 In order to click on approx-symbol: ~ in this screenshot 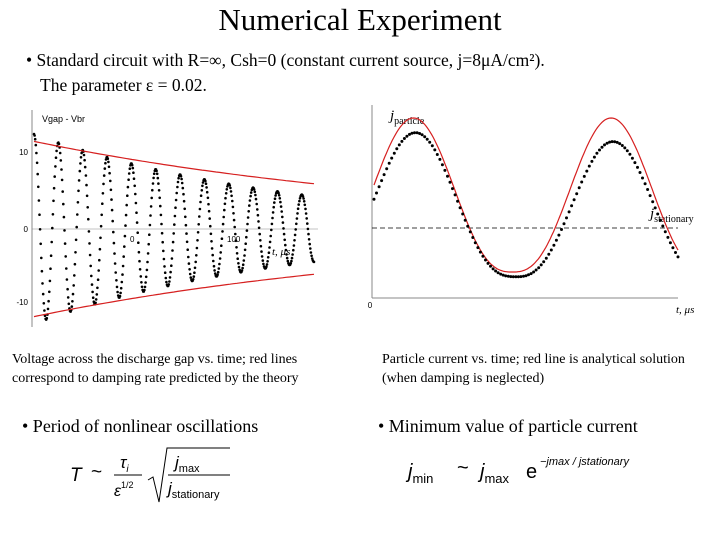, I will do `click(463, 468)`.